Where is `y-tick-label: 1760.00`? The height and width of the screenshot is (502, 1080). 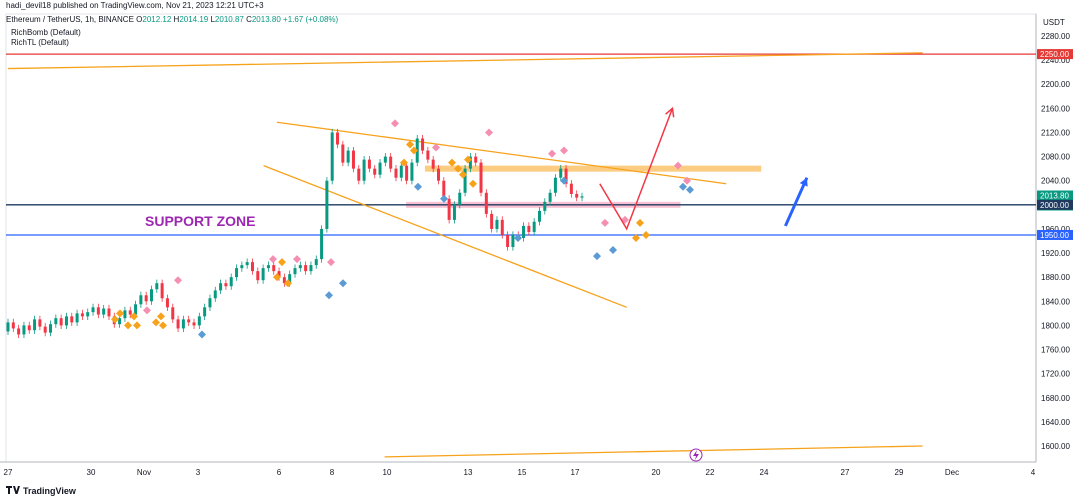 y-tick-label: 1760.00 is located at coordinates (1055, 350).